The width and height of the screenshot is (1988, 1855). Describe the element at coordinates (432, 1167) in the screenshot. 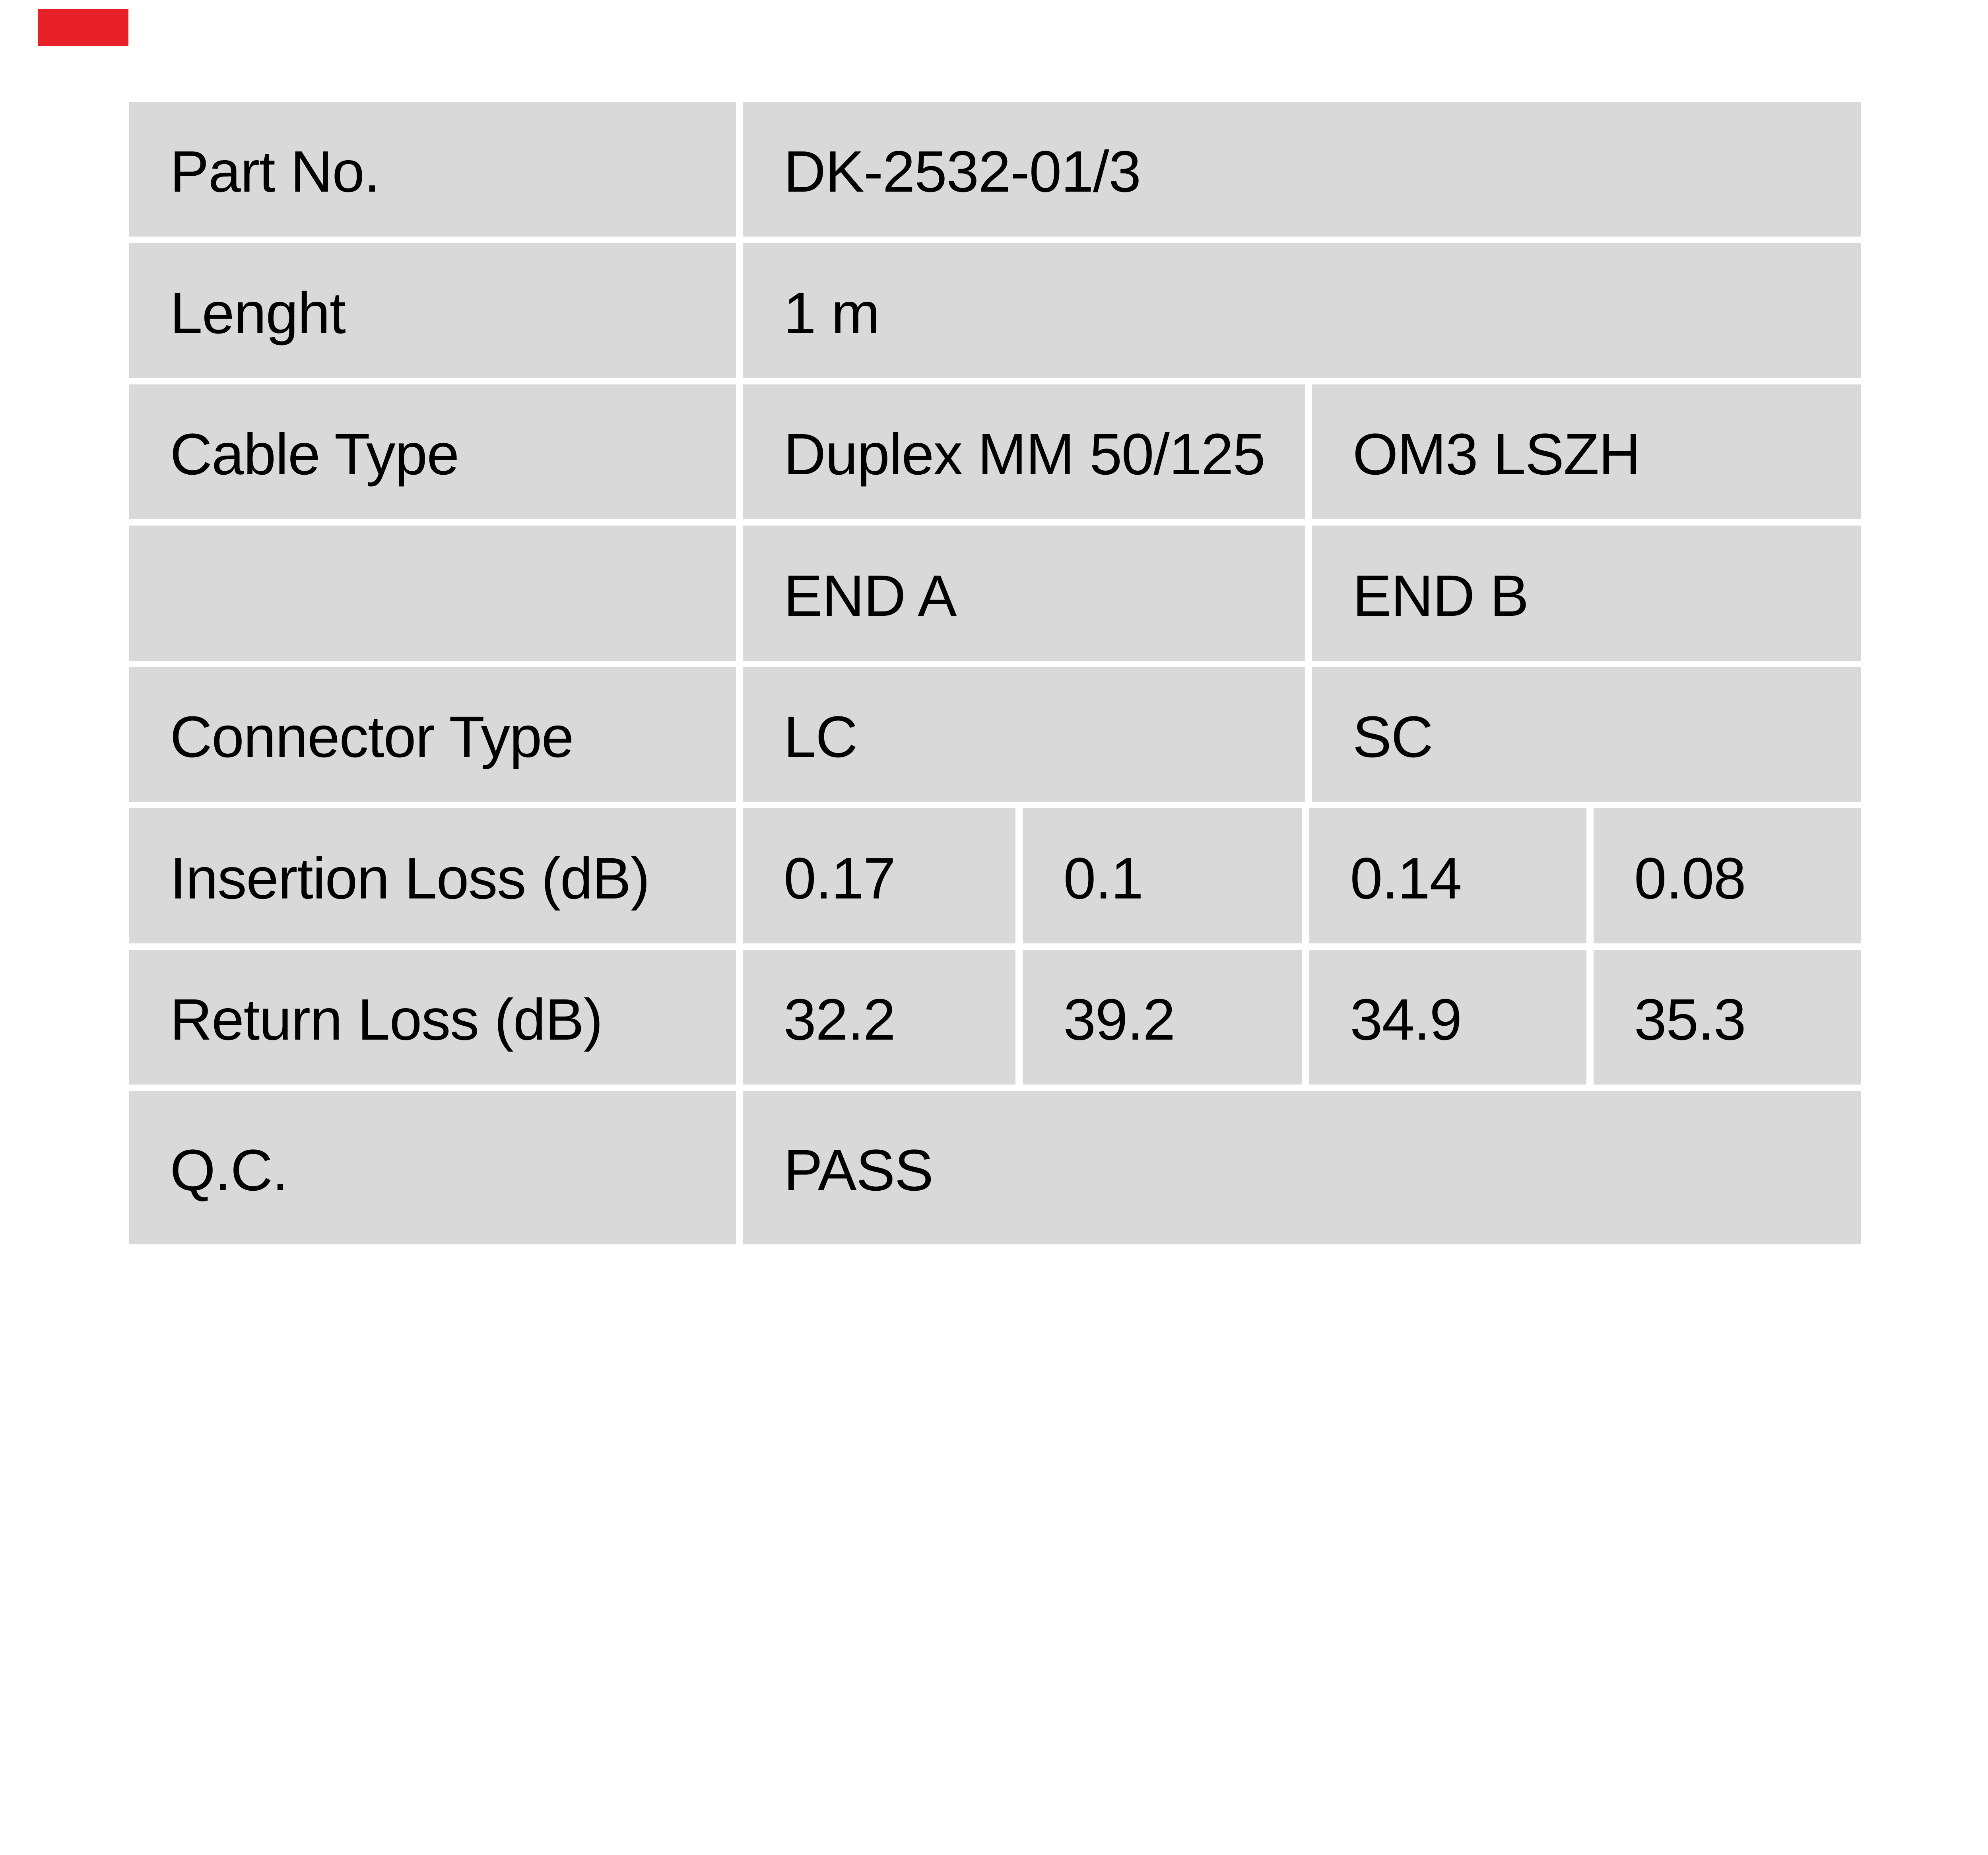

I see `qc-label-cell: Q.C.` at that location.